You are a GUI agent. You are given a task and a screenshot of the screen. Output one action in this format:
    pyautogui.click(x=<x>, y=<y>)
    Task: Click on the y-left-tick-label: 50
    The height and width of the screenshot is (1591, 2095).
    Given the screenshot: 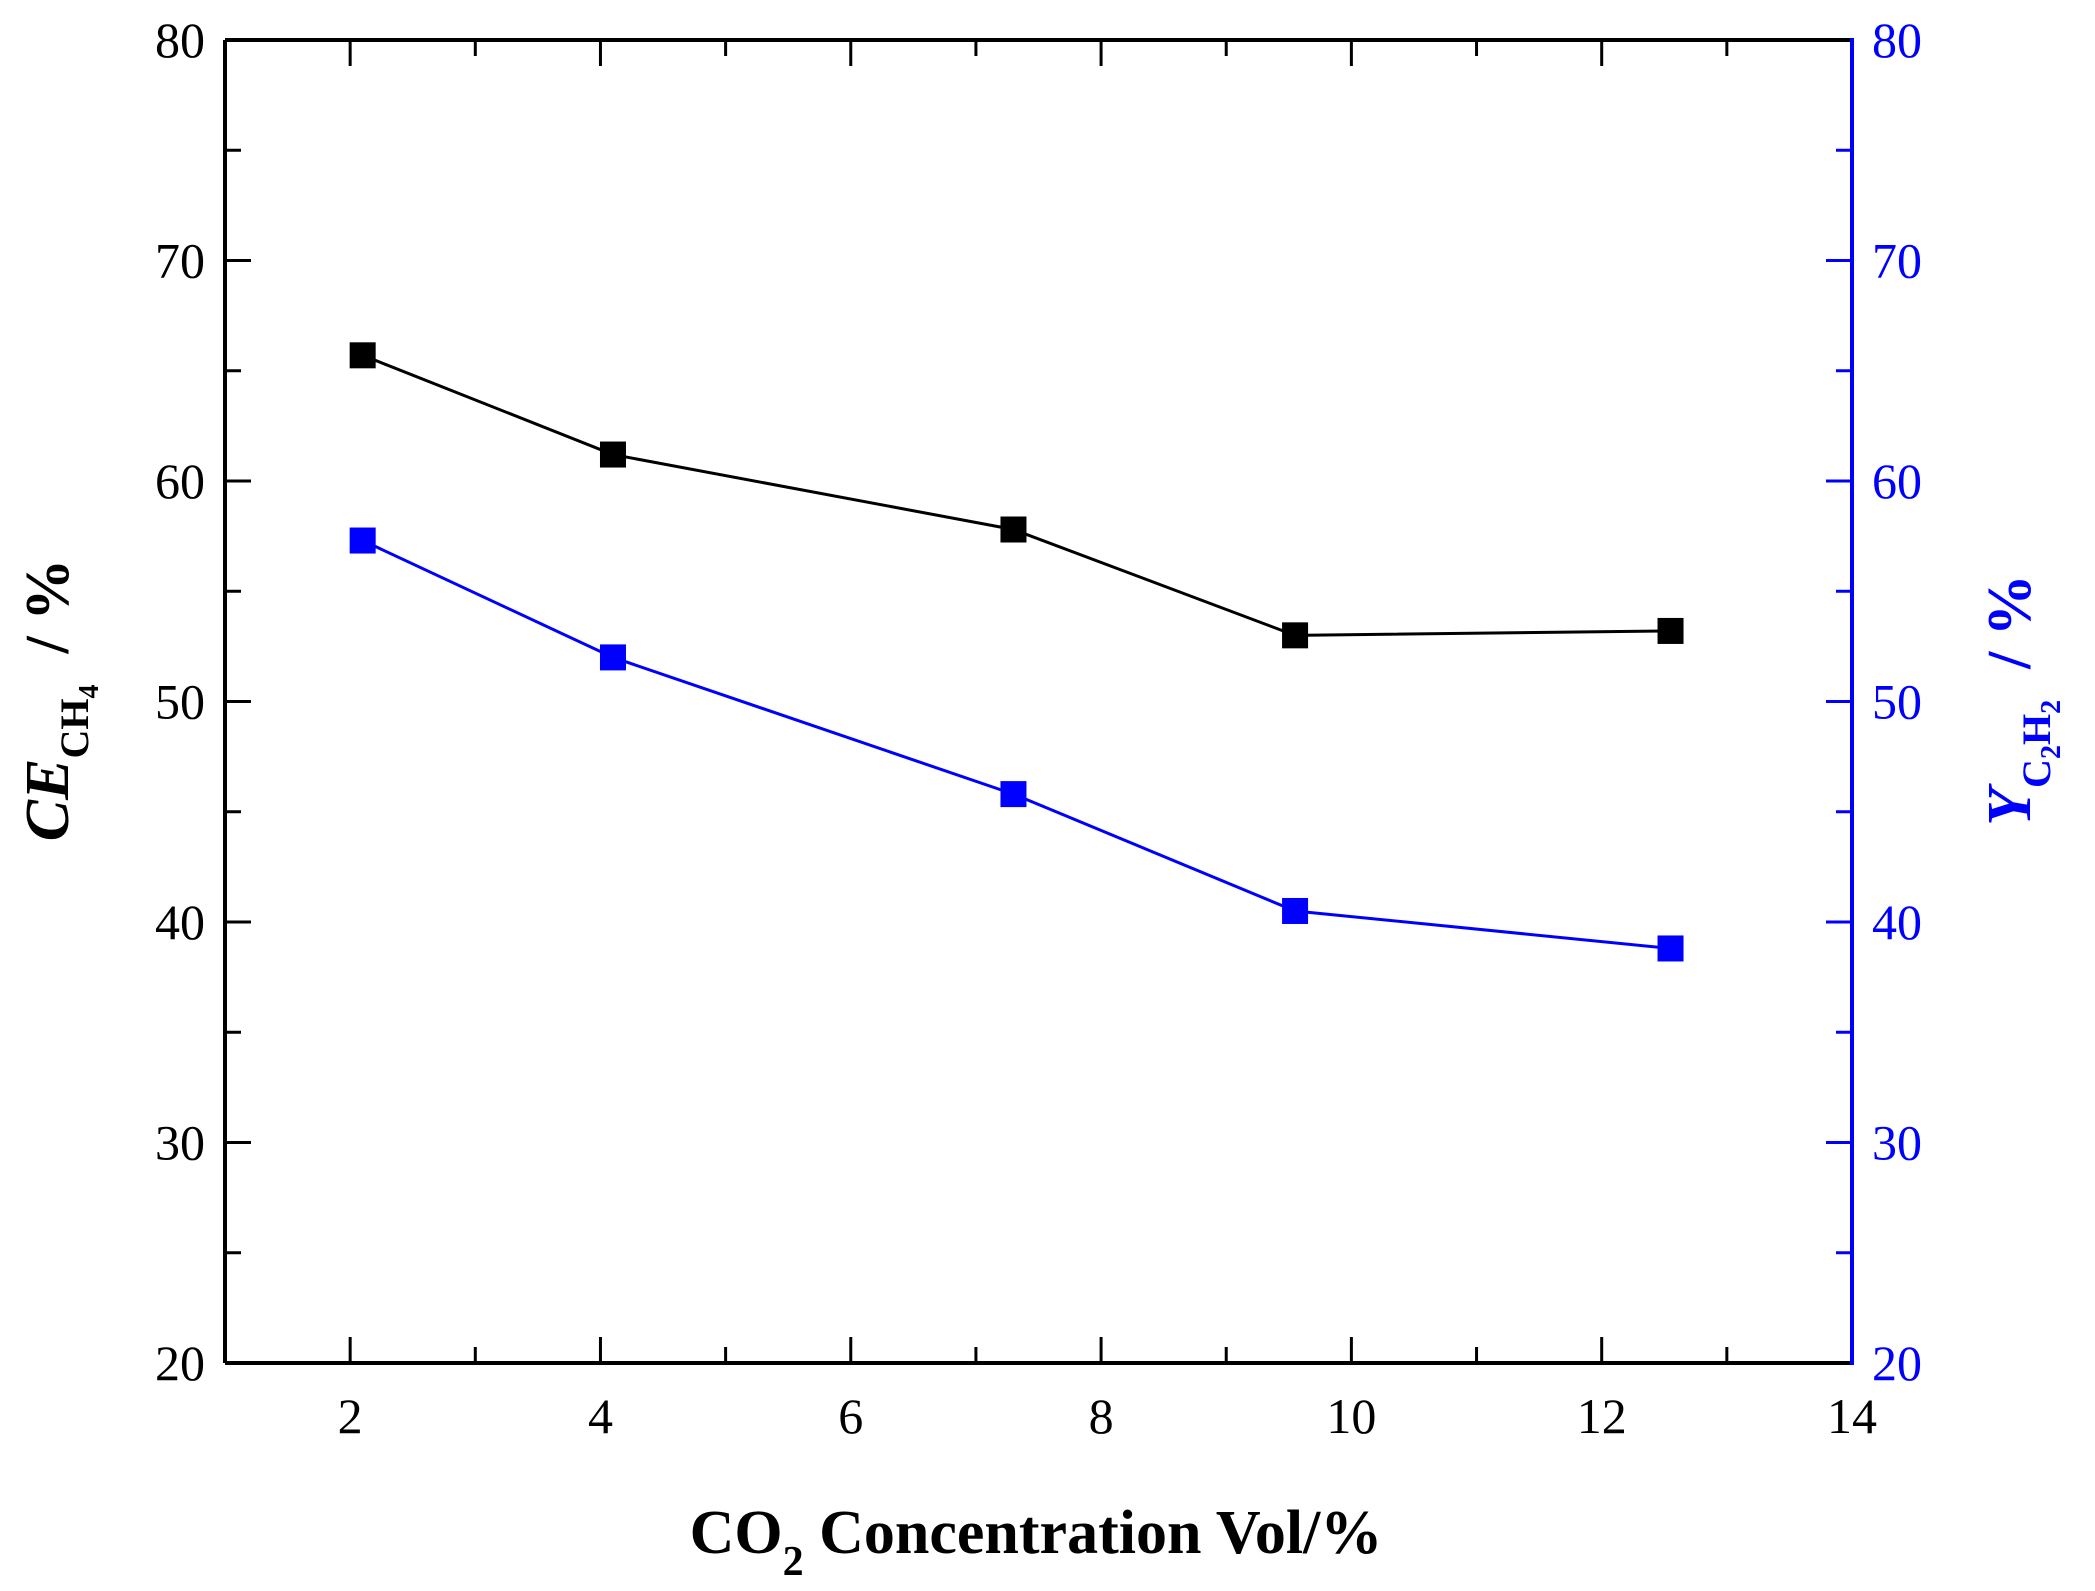 What is the action you would take?
    pyautogui.click(x=180, y=702)
    